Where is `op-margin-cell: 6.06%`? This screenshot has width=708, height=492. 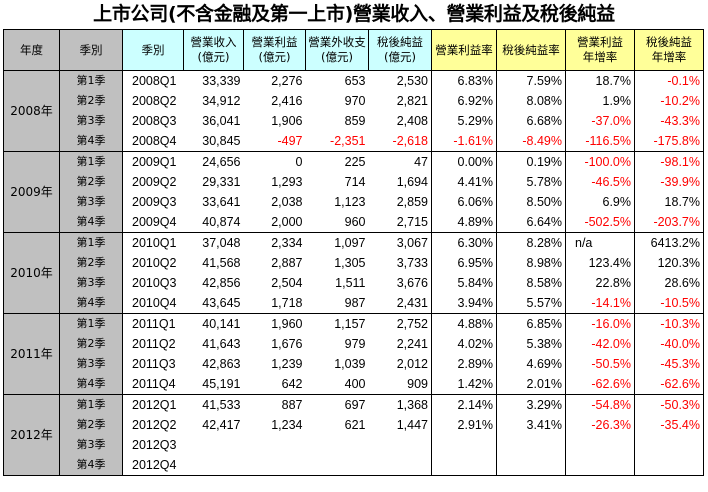 op-margin-cell: 6.06% is located at coordinates (464, 202).